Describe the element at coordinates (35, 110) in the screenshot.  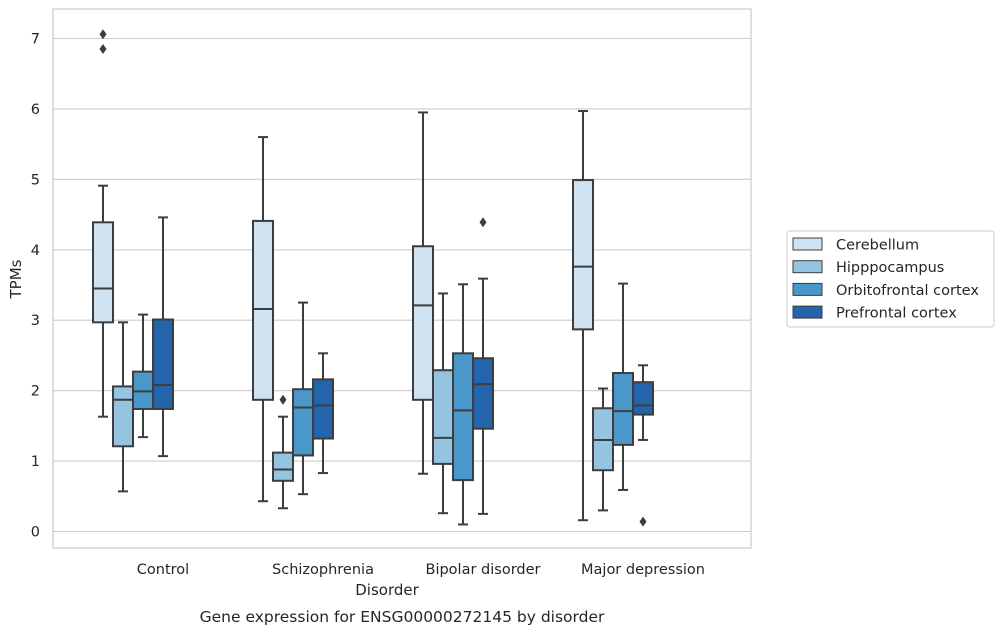
I see `y-tick-label: 6` at that location.